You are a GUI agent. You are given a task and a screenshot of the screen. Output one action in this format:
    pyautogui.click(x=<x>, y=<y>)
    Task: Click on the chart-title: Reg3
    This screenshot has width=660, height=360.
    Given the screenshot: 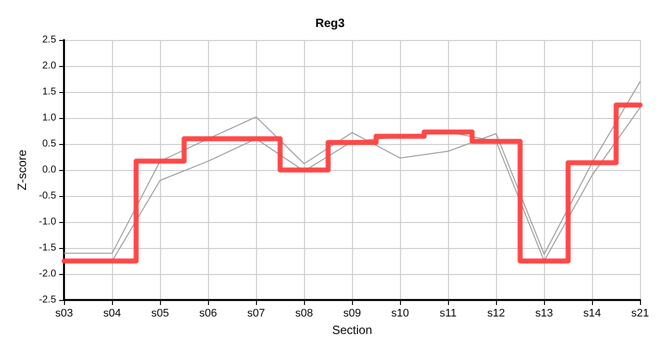 What is the action you would take?
    pyautogui.click(x=330, y=23)
    